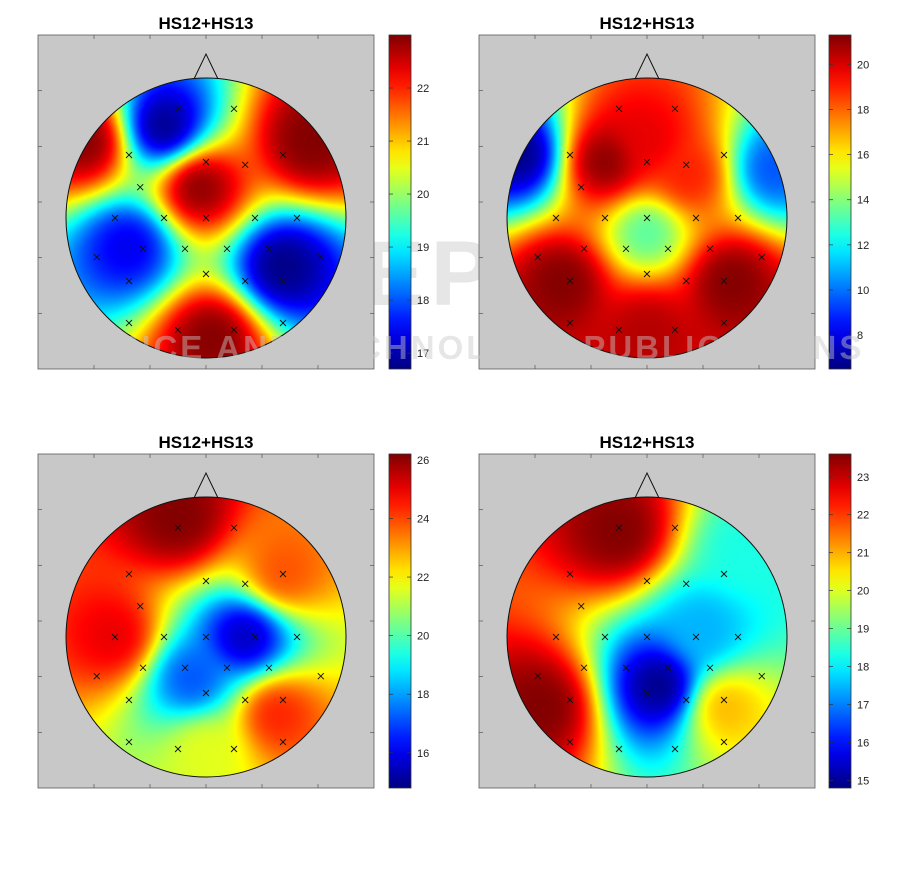 Image resolution: width=903 pixels, height=895 pixels. Describe the element at coordinates (423, 519) in the screenshot. I see `colorbar-tick-label: 24` at that location.